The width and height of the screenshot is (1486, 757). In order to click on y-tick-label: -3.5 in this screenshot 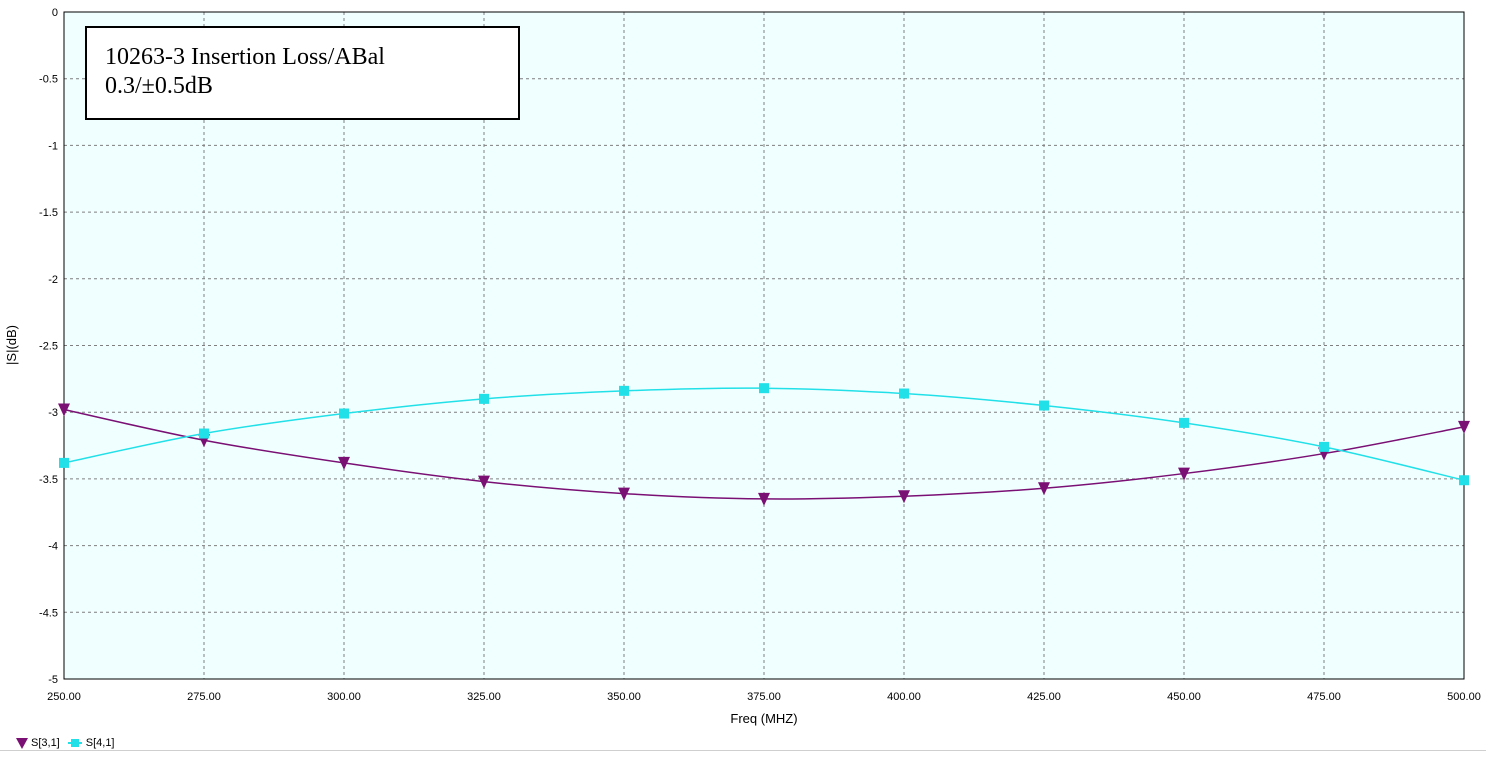, I will do `click(48, 480)`.